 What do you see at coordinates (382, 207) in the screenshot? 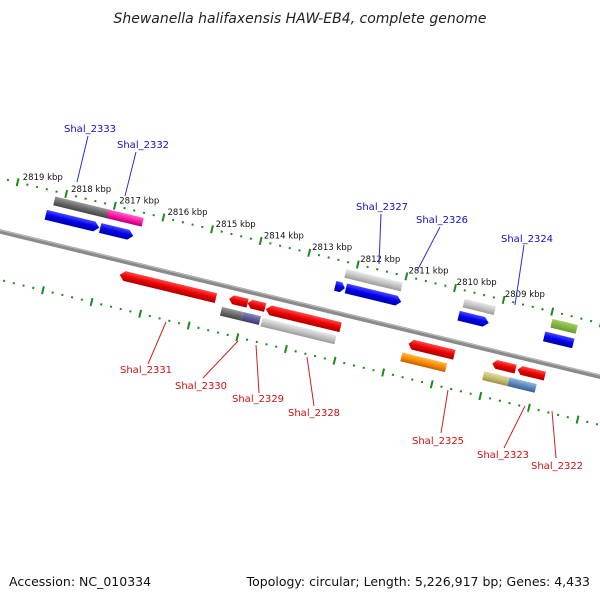
I see `gene-label-Shal_2327: Shal_2327` at bounding box center [382, 207].